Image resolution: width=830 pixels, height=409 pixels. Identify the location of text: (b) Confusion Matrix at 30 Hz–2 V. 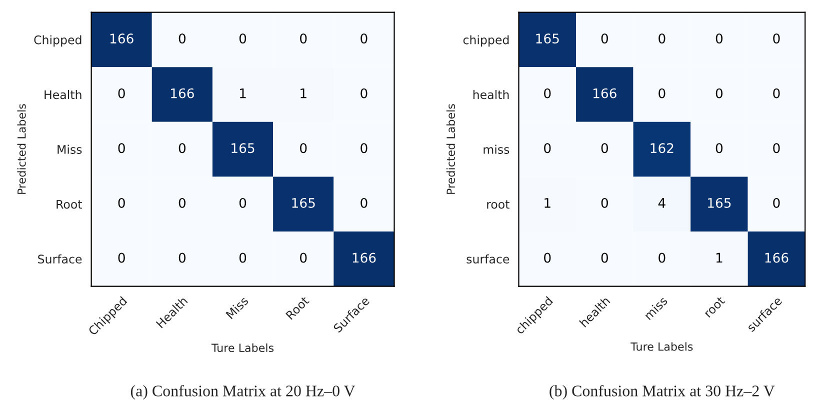
(662, 392).